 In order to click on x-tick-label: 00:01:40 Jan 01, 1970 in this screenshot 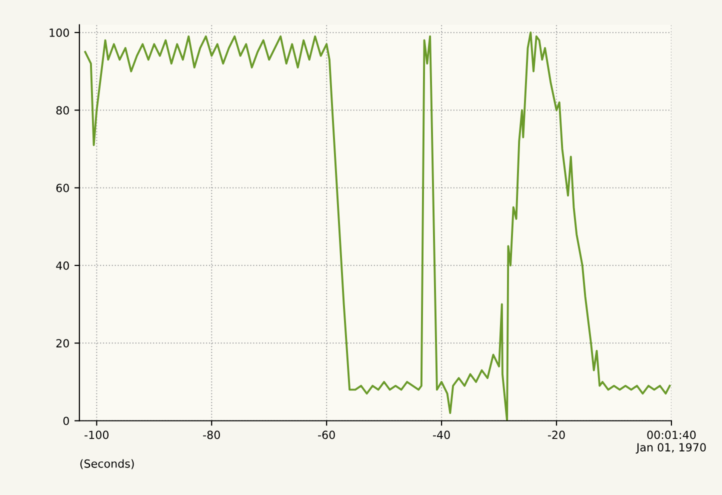, I will do `click(671, 442)`.